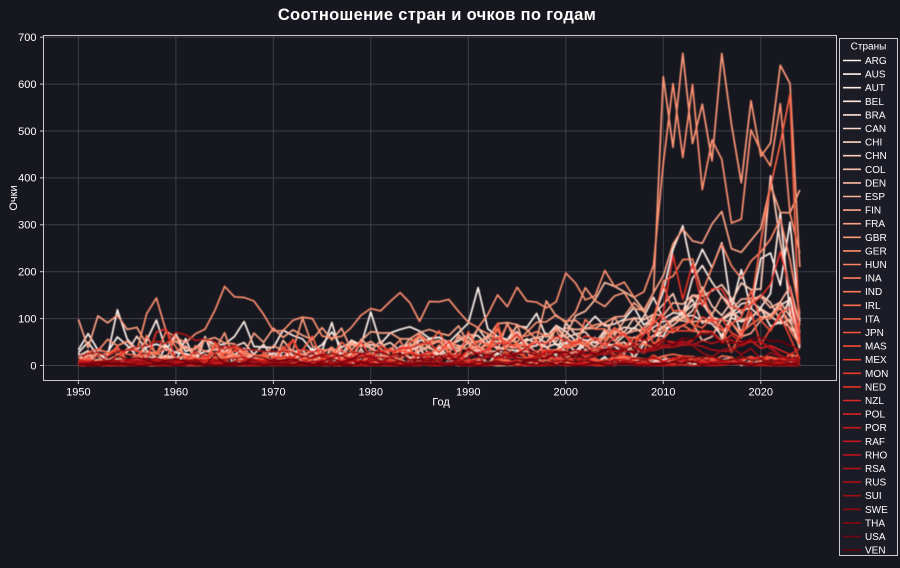 The width and height of the screenshot is (900, 568). I want to click on svg-text: IND, so click(873, 292).